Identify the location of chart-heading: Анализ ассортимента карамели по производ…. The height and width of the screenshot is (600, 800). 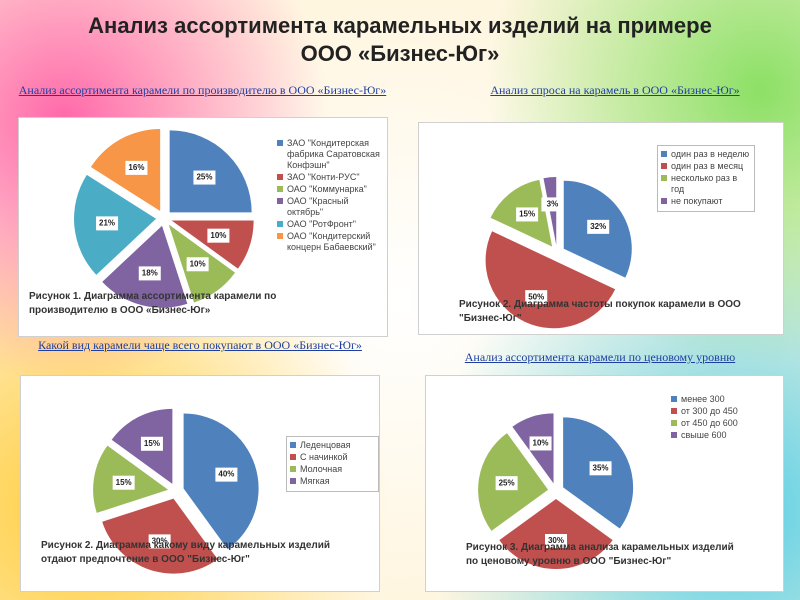
(202, 90).